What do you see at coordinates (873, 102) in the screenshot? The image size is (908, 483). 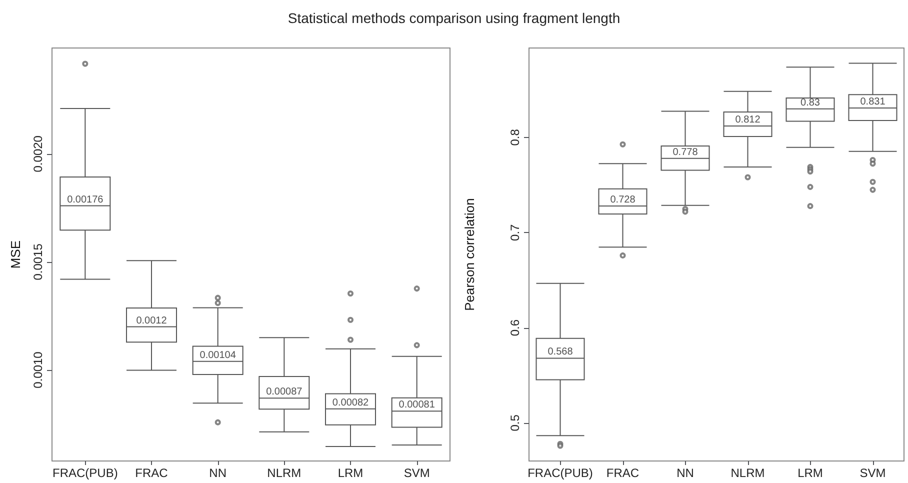 I see `text: 0.831` at bounding box center [873, 102].